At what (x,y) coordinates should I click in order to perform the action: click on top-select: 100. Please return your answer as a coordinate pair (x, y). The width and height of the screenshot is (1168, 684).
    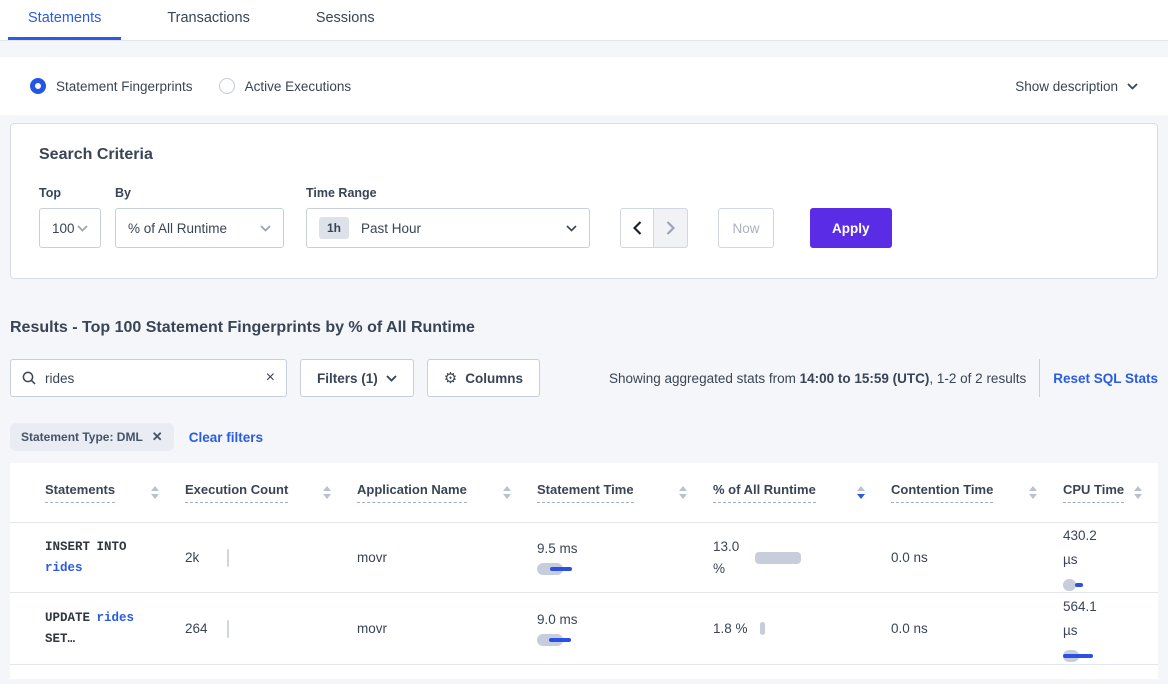
    Looking at the image, I should click on (70, 228).